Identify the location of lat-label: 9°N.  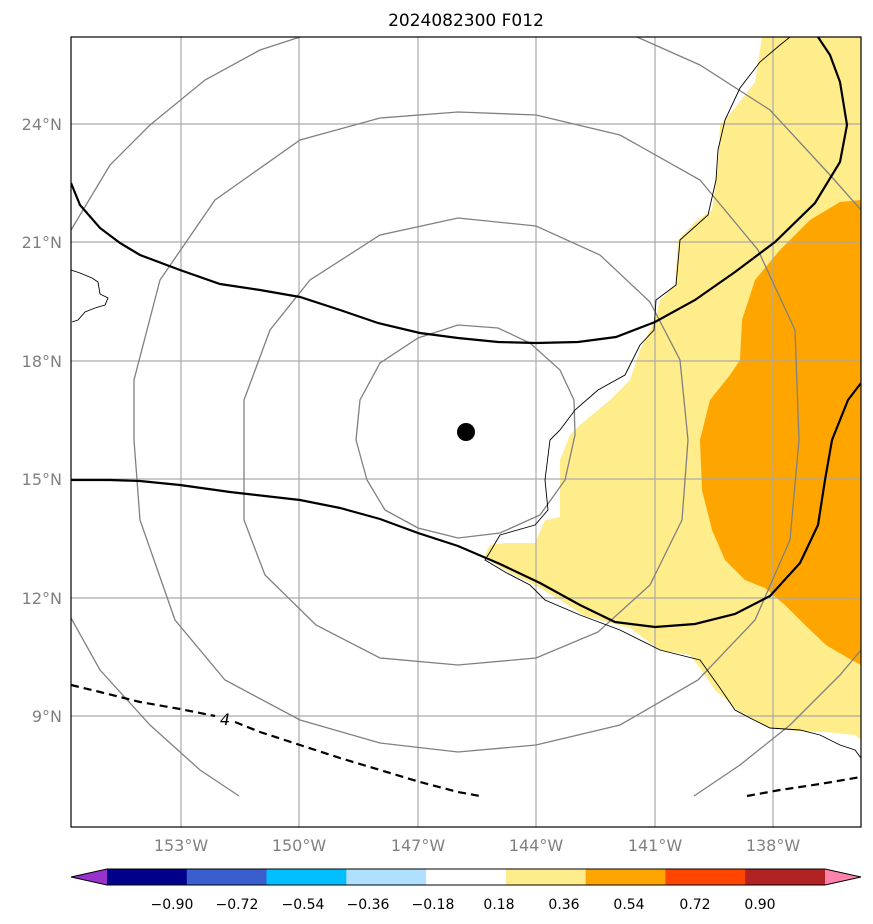
(47, 716).